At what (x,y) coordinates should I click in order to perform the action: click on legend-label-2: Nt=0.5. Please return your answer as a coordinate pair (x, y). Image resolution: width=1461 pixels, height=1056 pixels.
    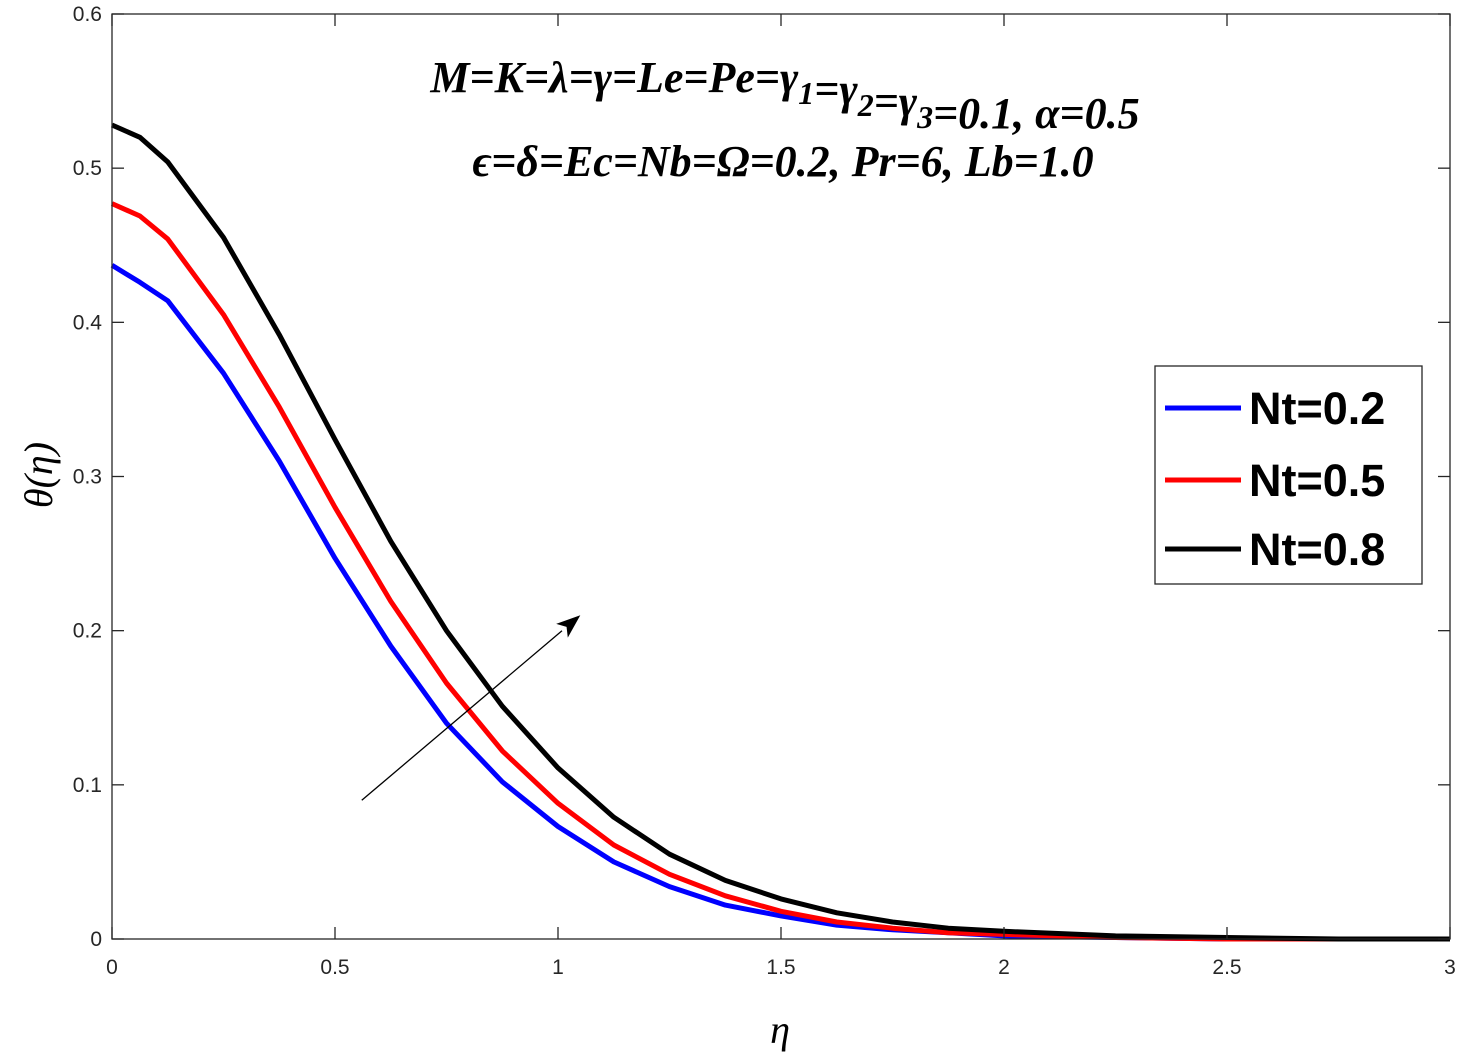
    Looking at the image, I should click on (1317, 480).